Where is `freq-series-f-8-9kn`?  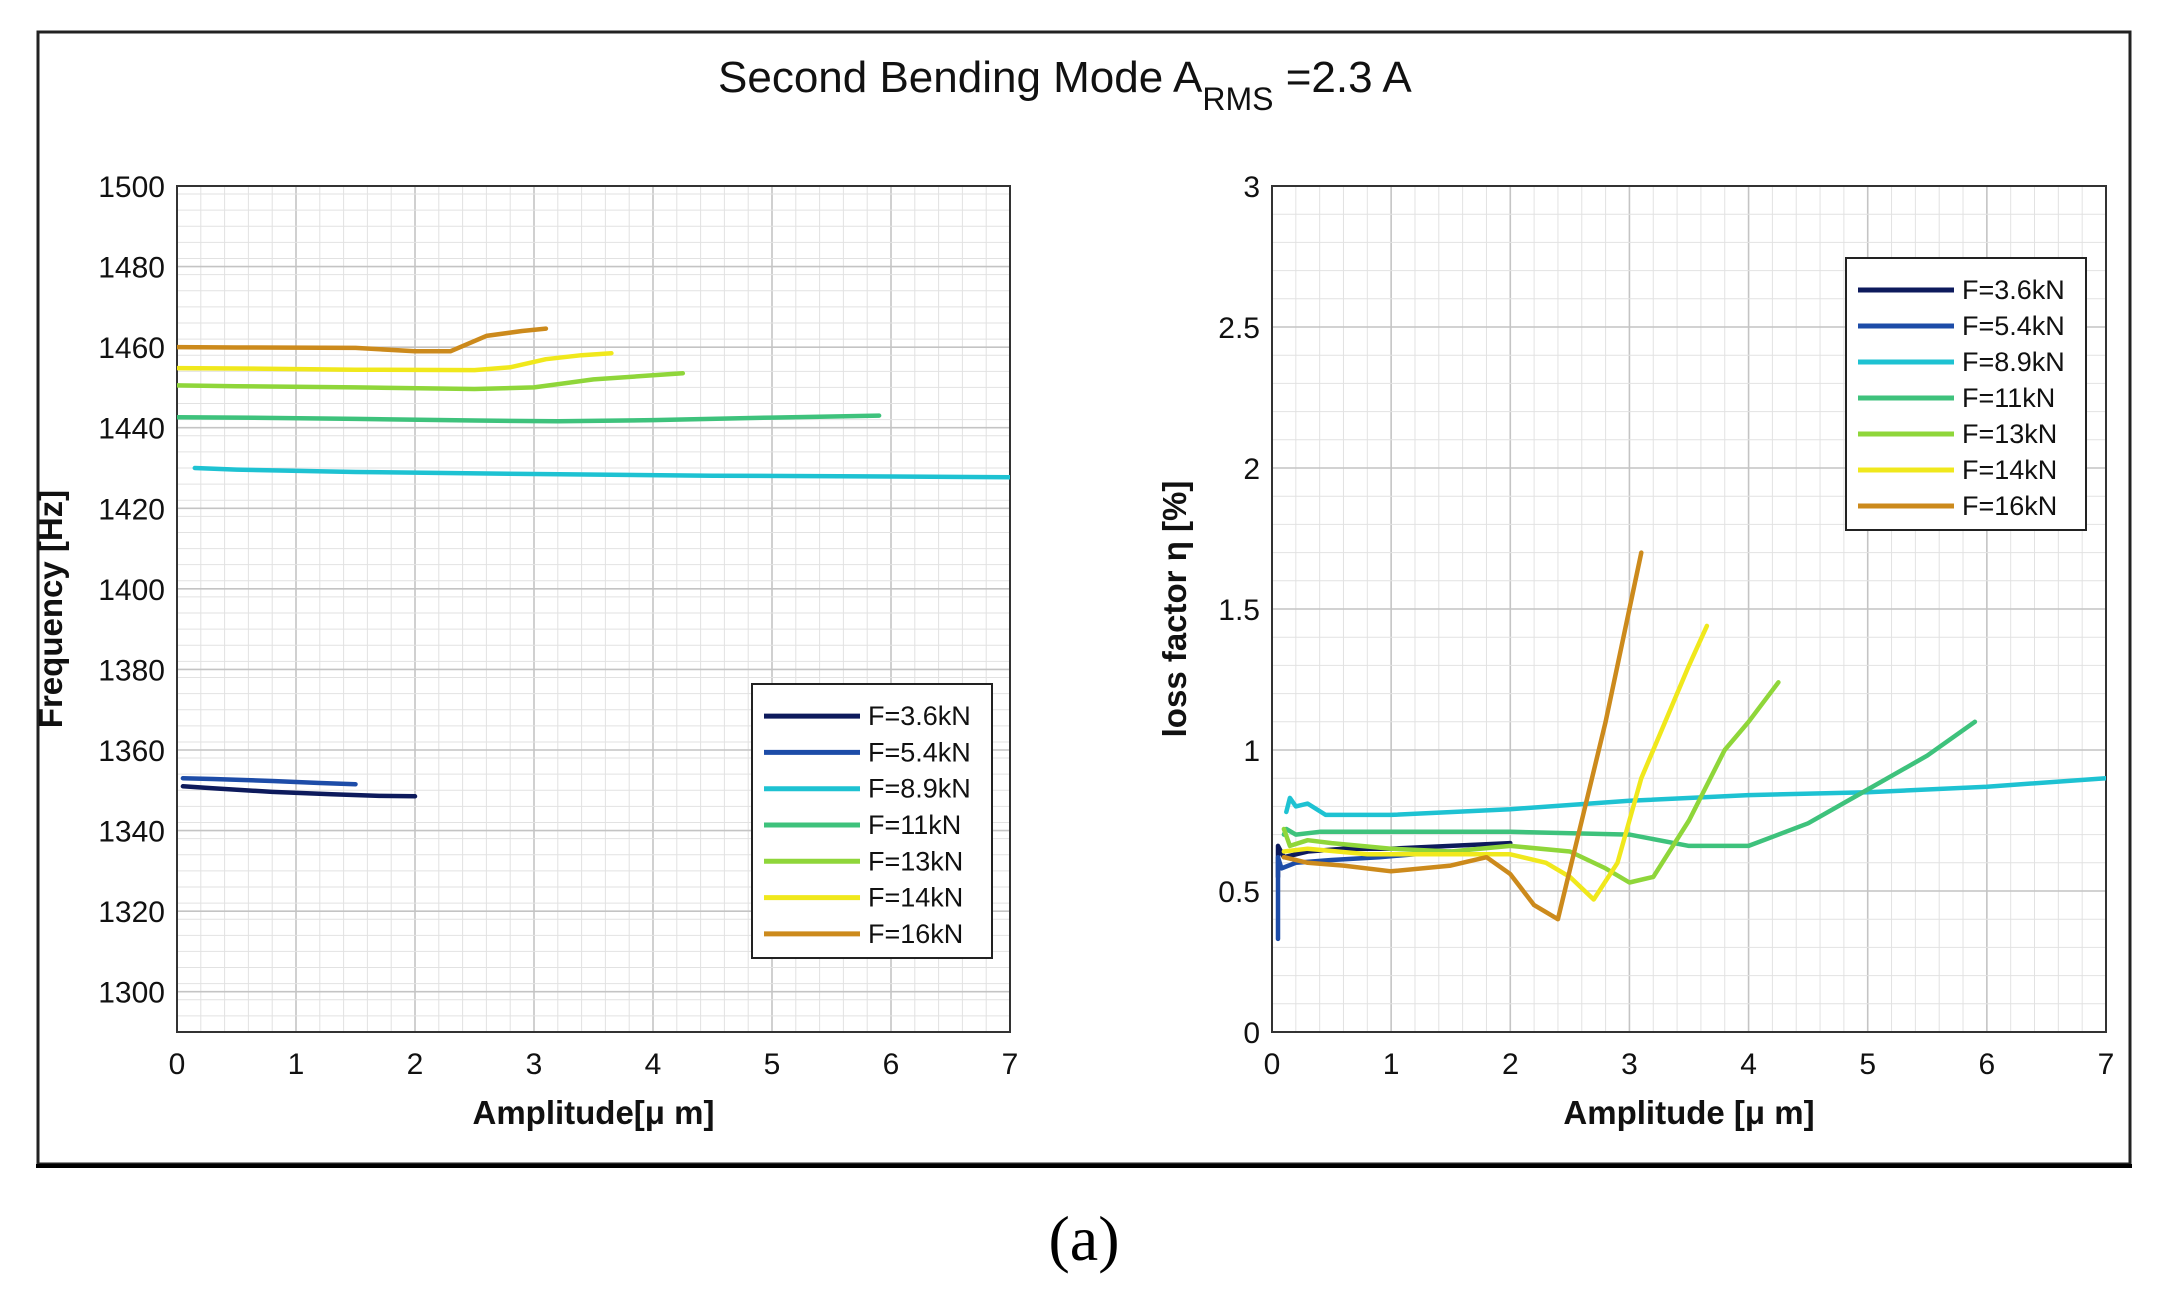 freq-series-f-8-9kn is located at coordinates (601, 472).